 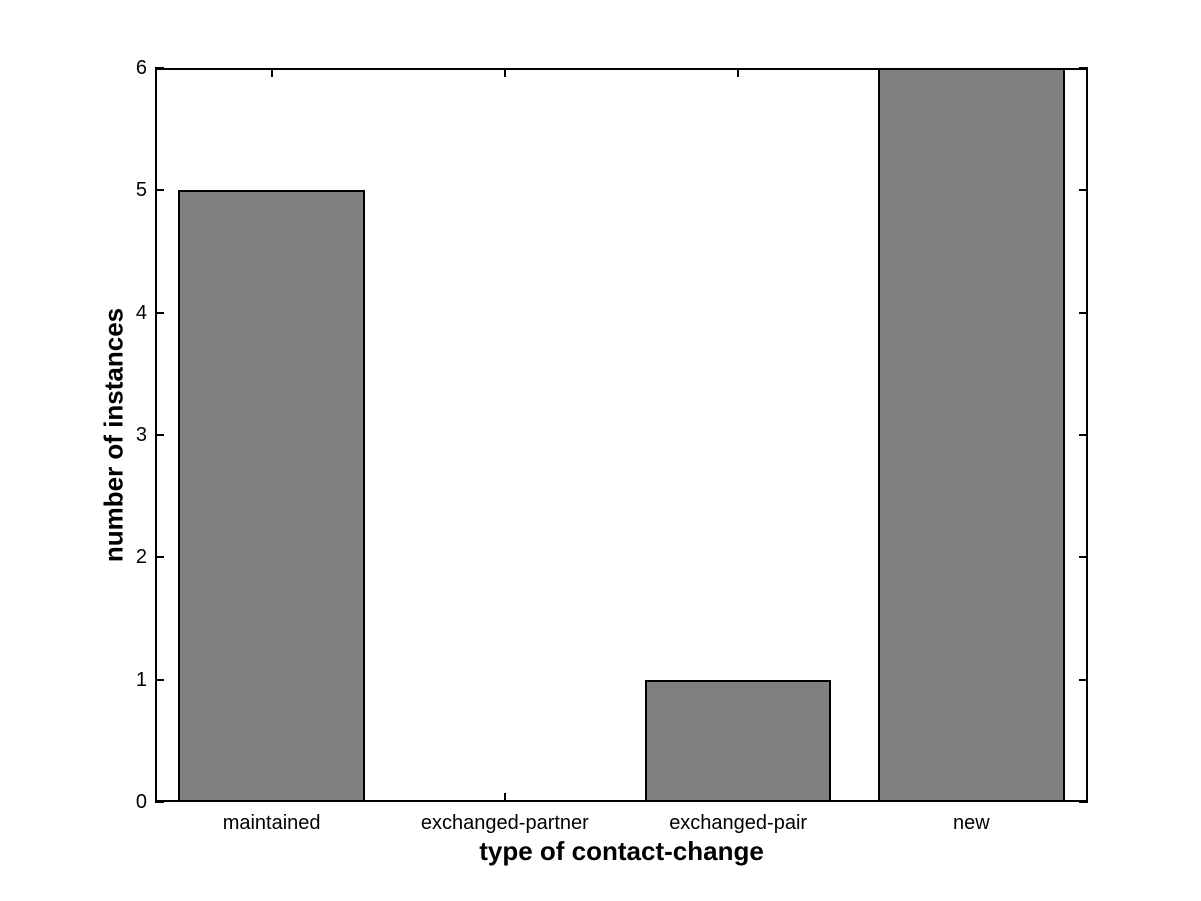 I want to click on x-axis-label: type of contact-change, so click(x=621, y=851).